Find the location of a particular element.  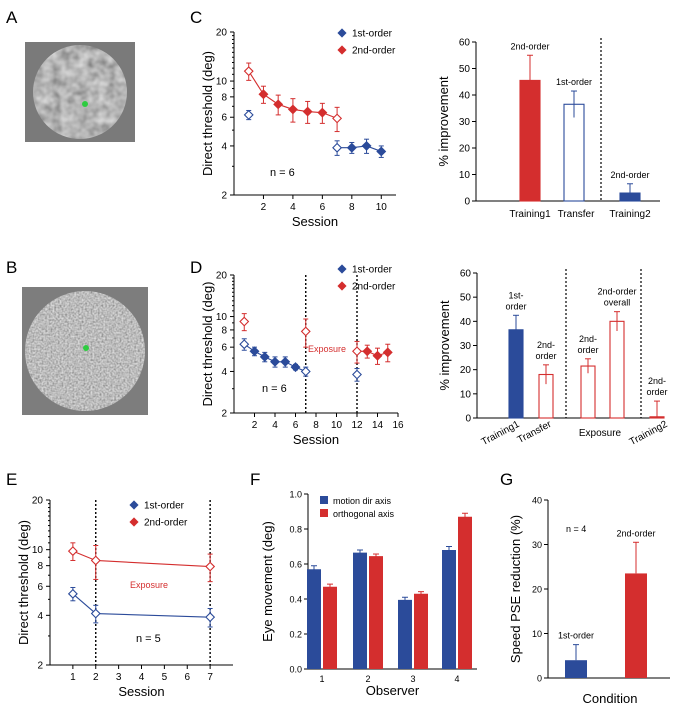

f-legend-label: orthogonal axis is located at coordinates (364, 514).